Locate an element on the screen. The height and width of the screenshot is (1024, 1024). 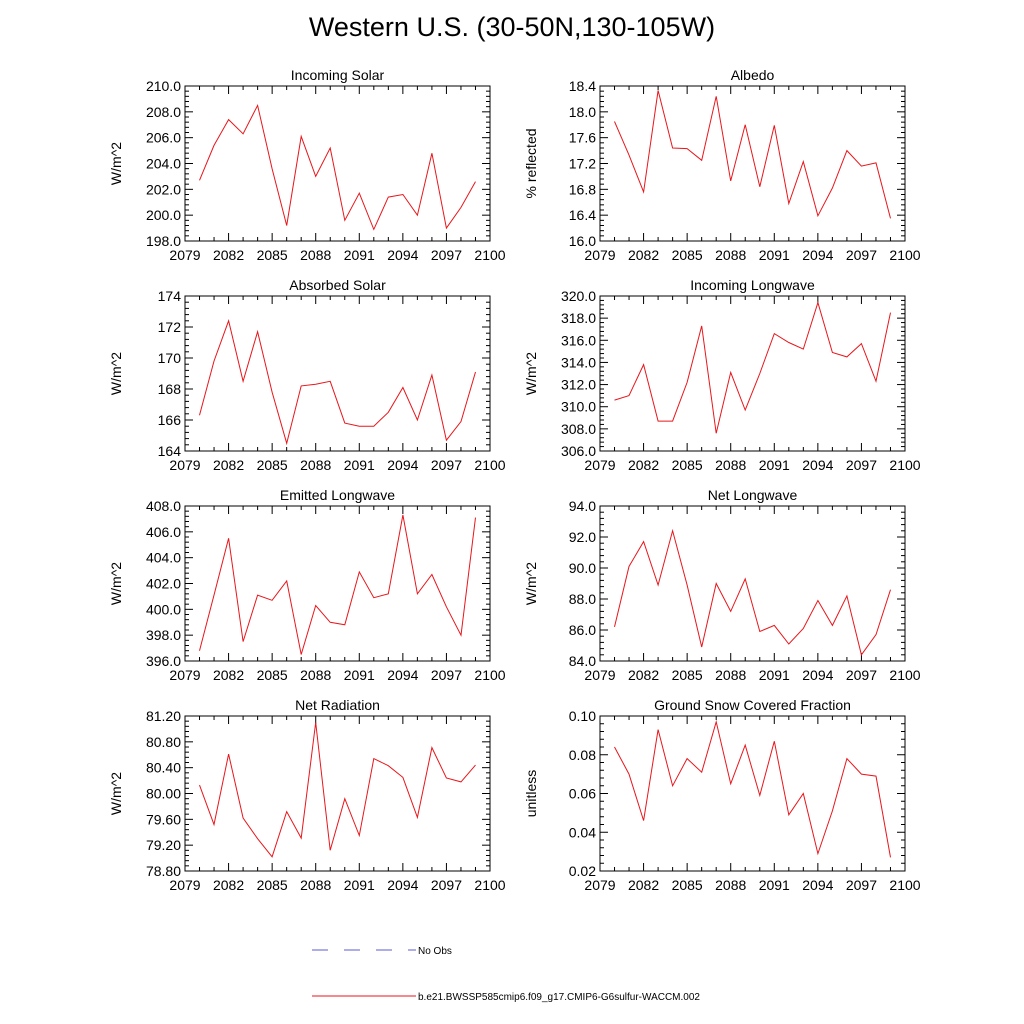
y-tick-label: 16.4 is located at coordinates (582, 215).